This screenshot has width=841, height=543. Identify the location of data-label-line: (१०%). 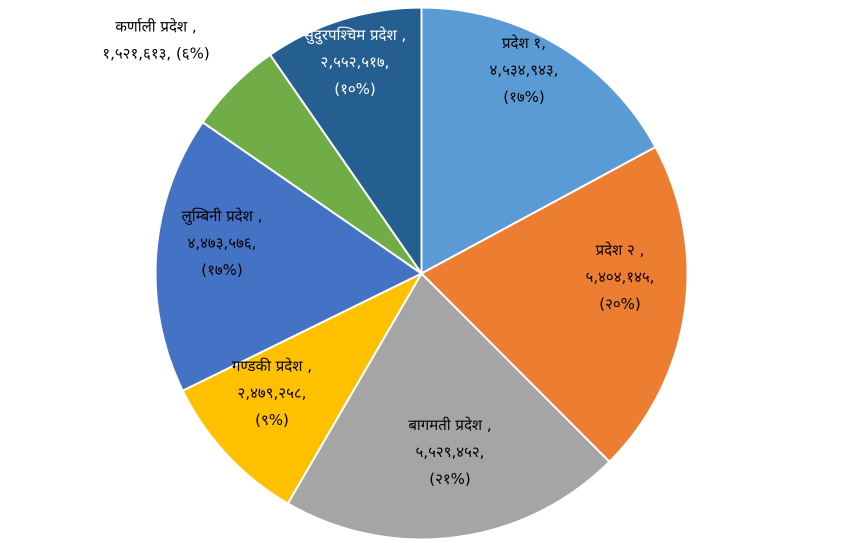
(355, 89).